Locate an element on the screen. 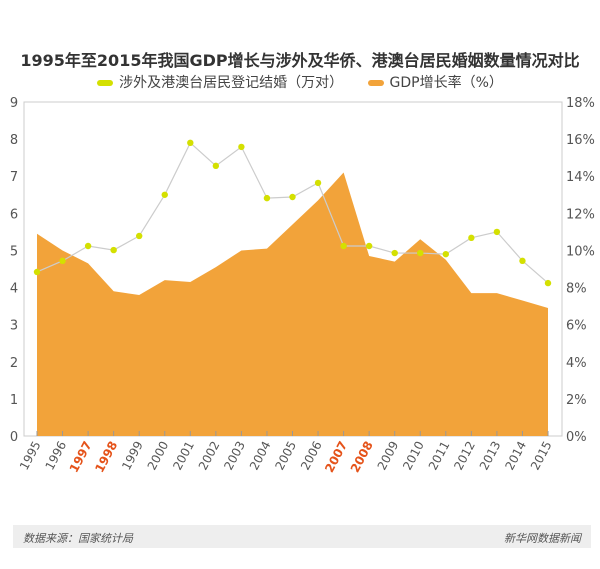 The image size is (600, 569). x-tick-label: 2002 is located at coordinates (209, 456).